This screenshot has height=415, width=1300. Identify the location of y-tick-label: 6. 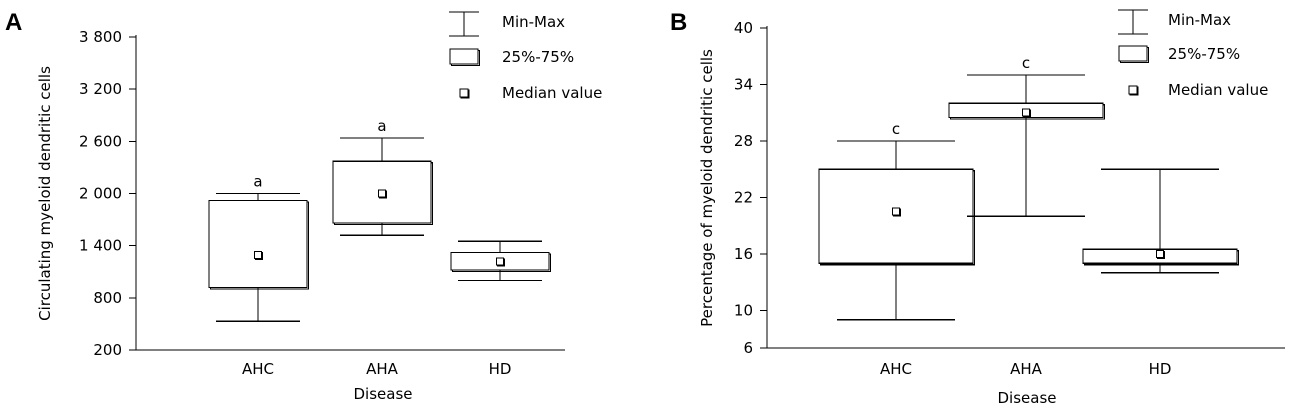
(748, 348).